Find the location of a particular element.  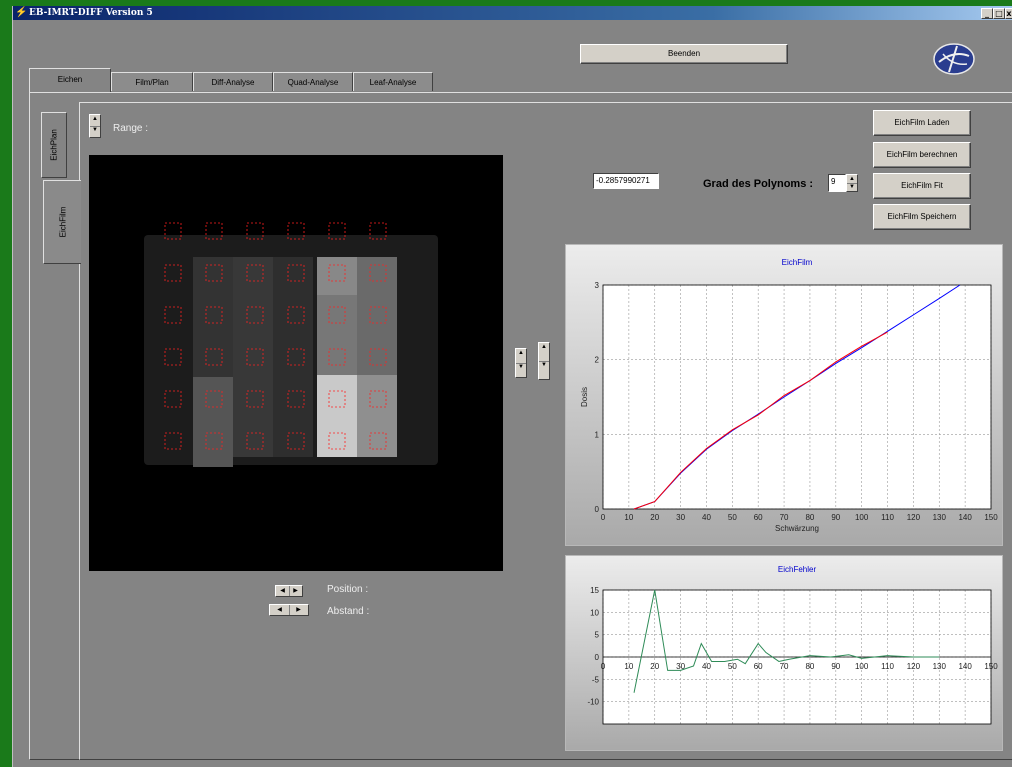

abstand-spinner: ◀ ▶ is located at coordinates (289, 610).